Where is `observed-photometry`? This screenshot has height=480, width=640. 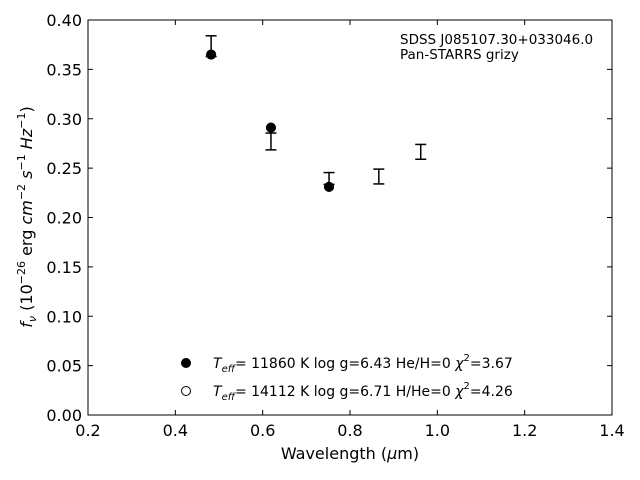 observed-photometry is located at coordinates (316, 110).